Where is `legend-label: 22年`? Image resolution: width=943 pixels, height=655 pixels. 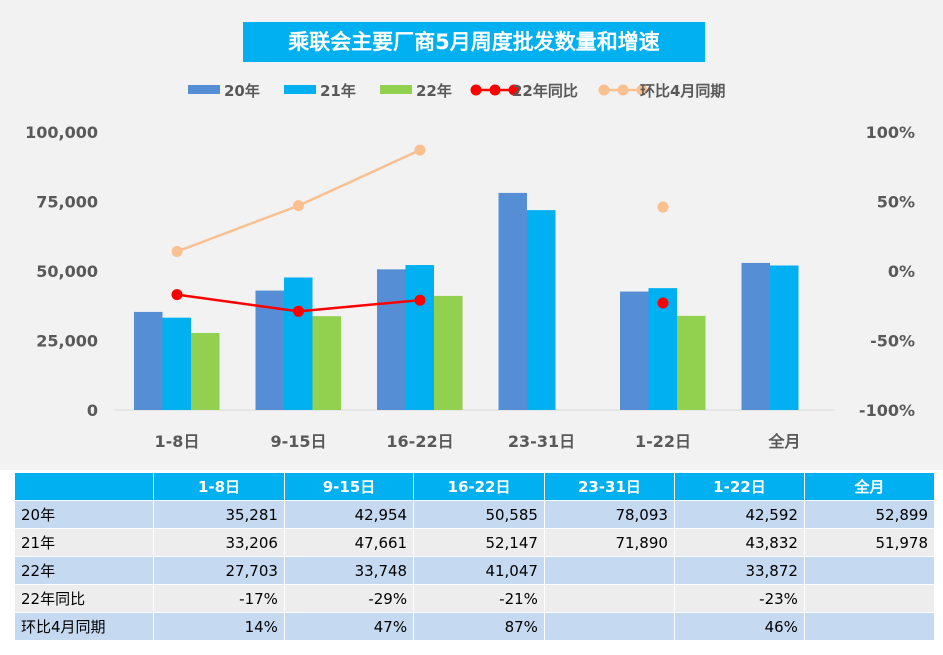
legend-label: 22年 is located at coordinates (434, 91).